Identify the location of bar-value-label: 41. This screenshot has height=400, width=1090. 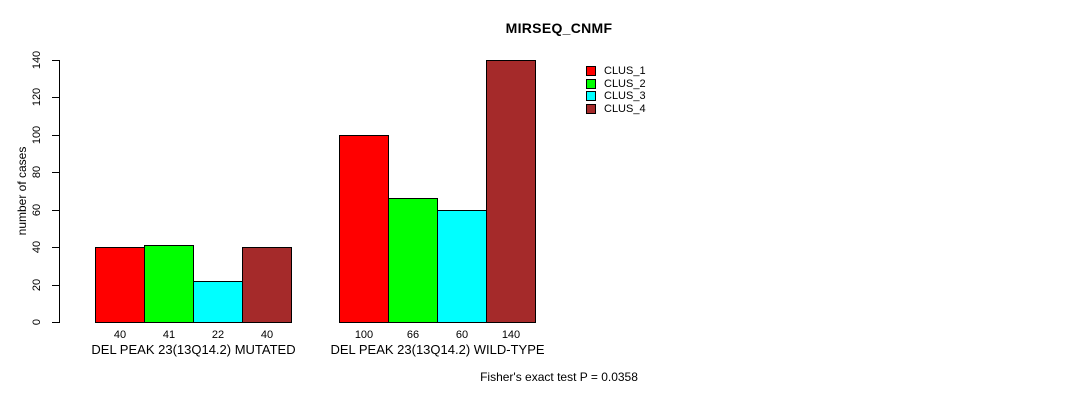
(169, 335).